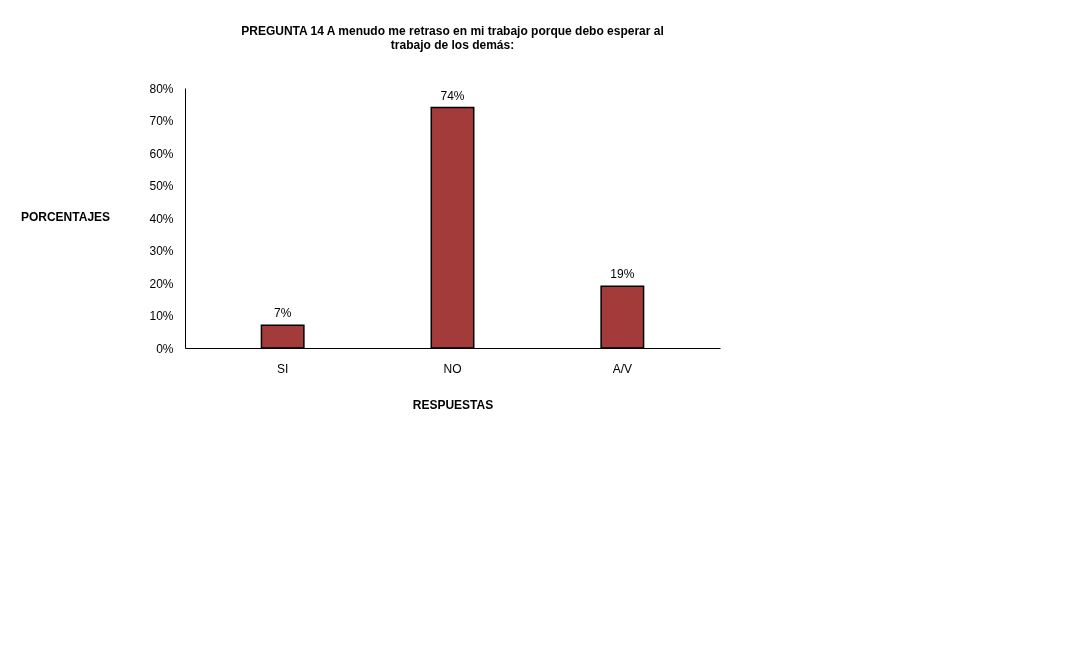  What do you see at coordinates (161, 251) in the screenshot?
I see `y-tick-label: 30%` at bounding box center [161, 251].